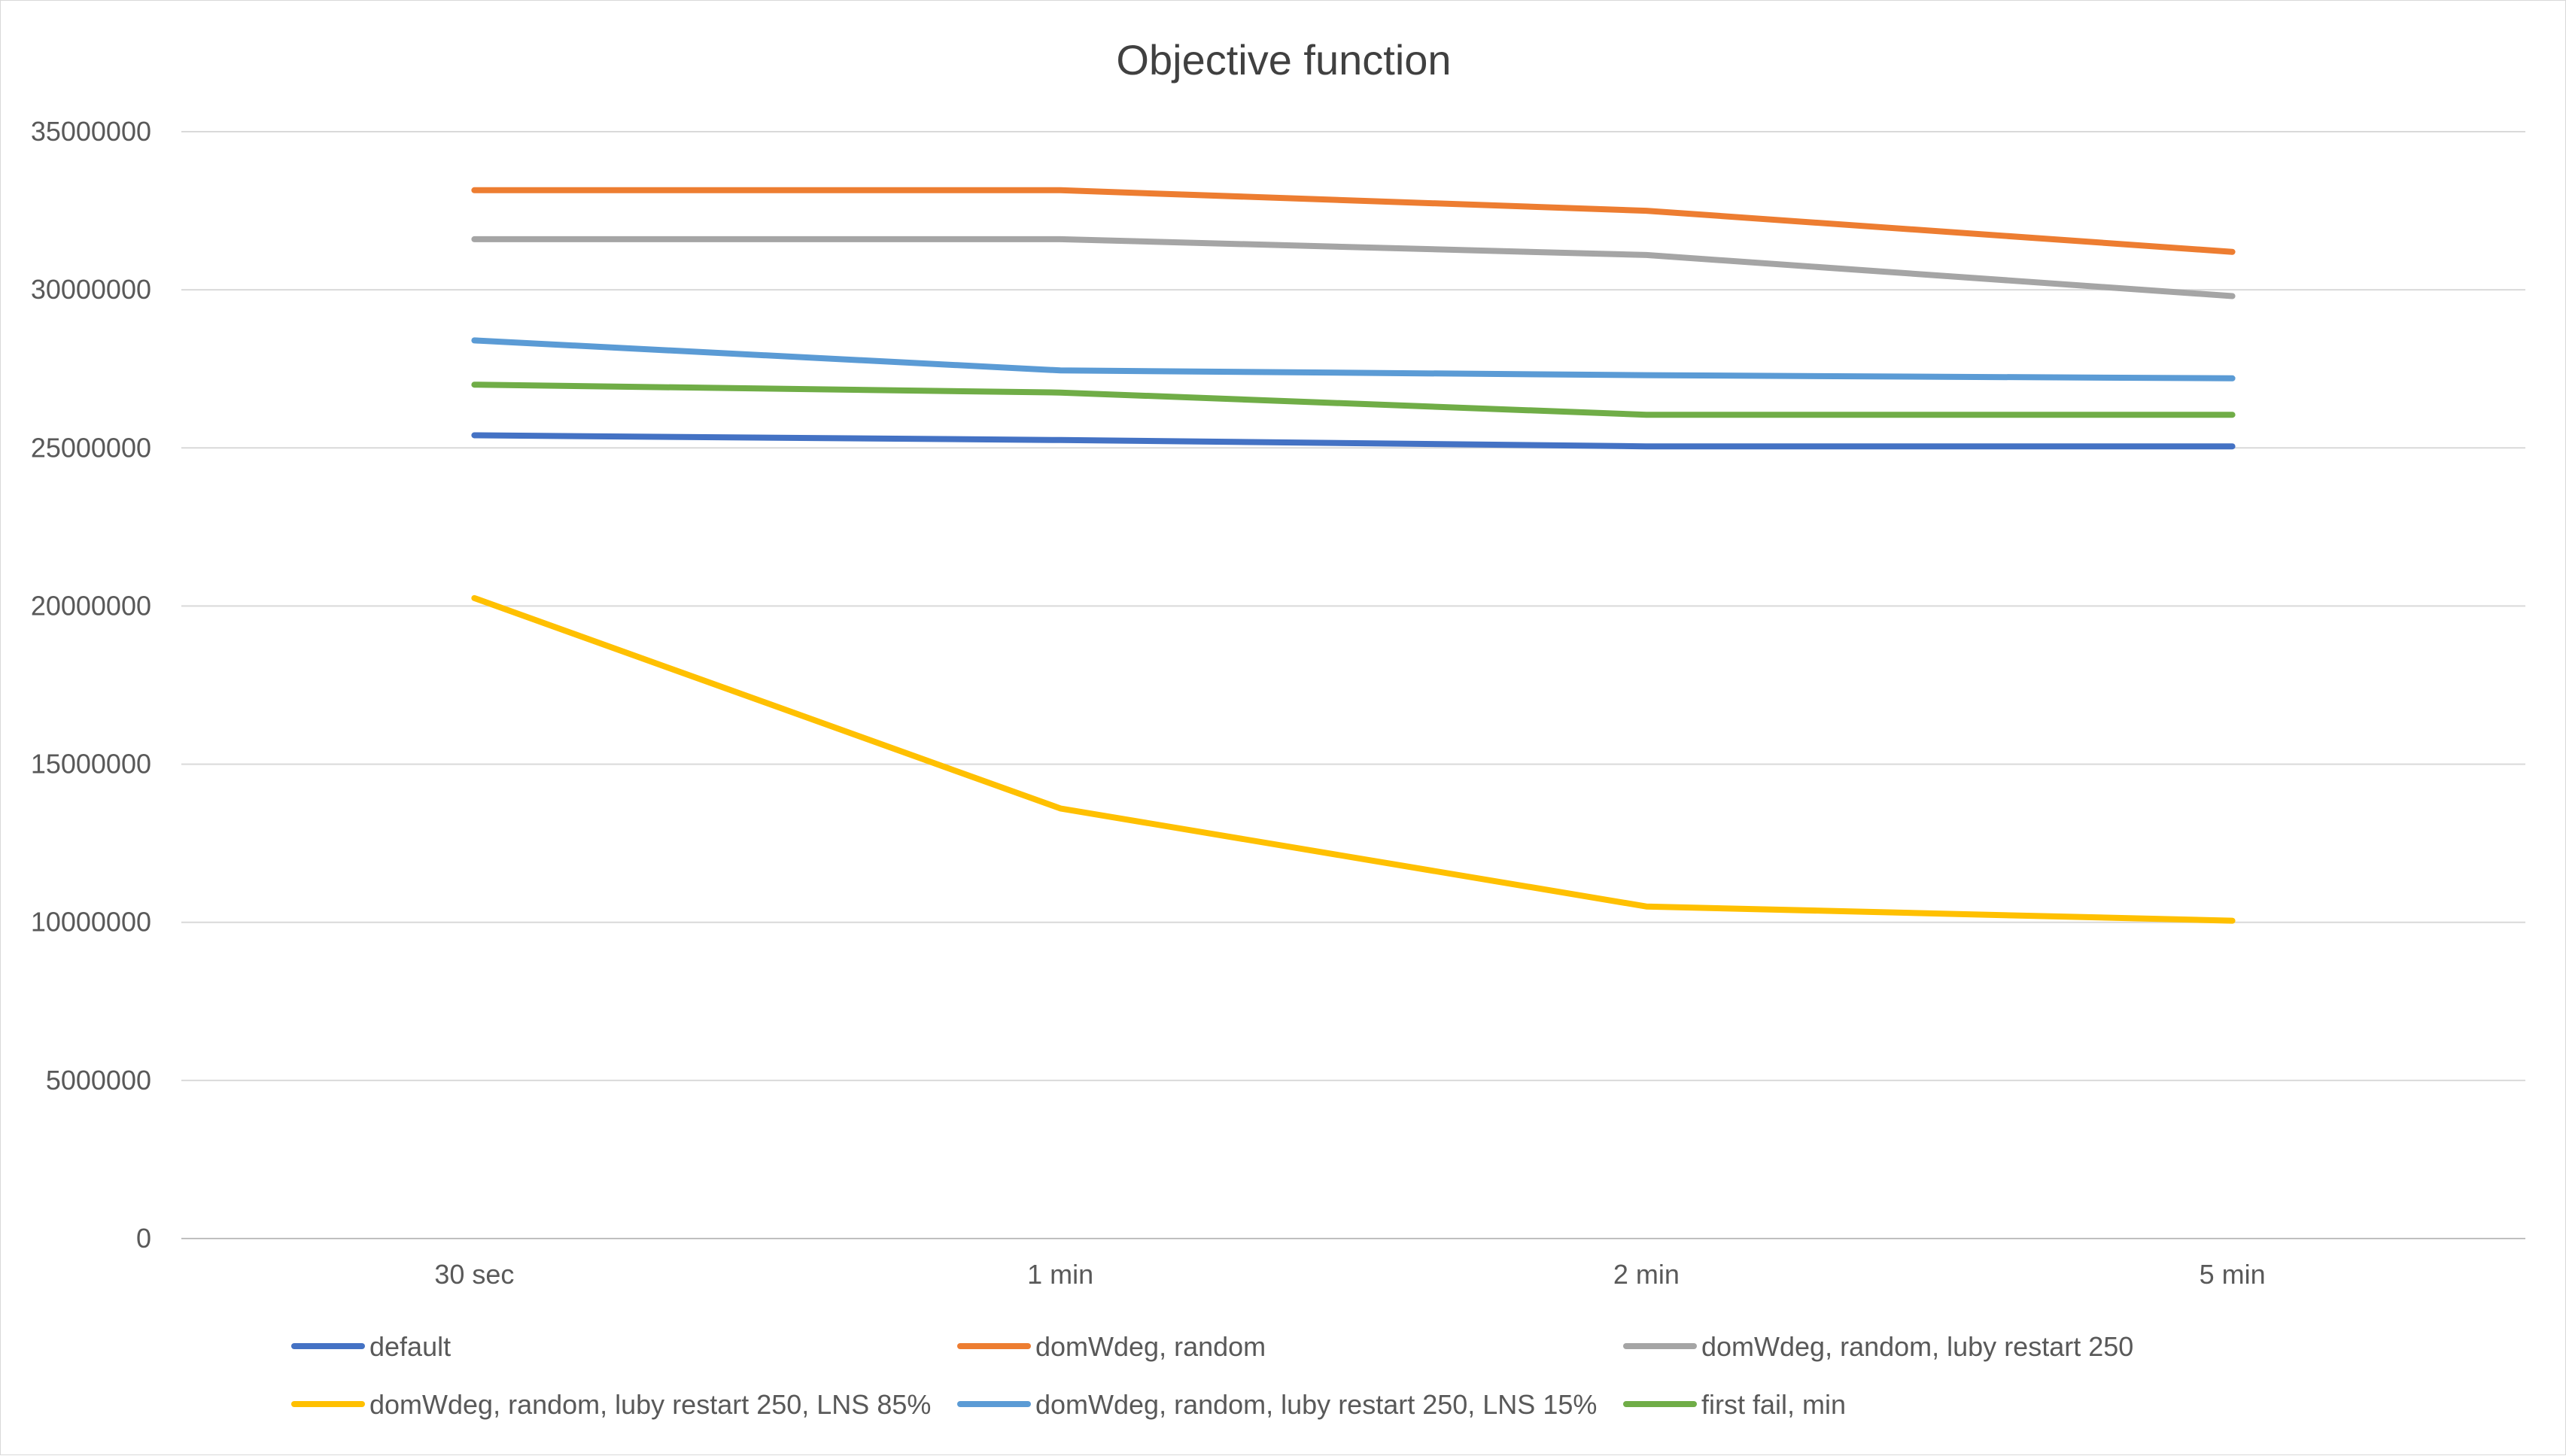  What do you see at coordinates (91, 605) in the screenshot?
I see `y-tick-label: 20000000` at bounding box center [91, 605].